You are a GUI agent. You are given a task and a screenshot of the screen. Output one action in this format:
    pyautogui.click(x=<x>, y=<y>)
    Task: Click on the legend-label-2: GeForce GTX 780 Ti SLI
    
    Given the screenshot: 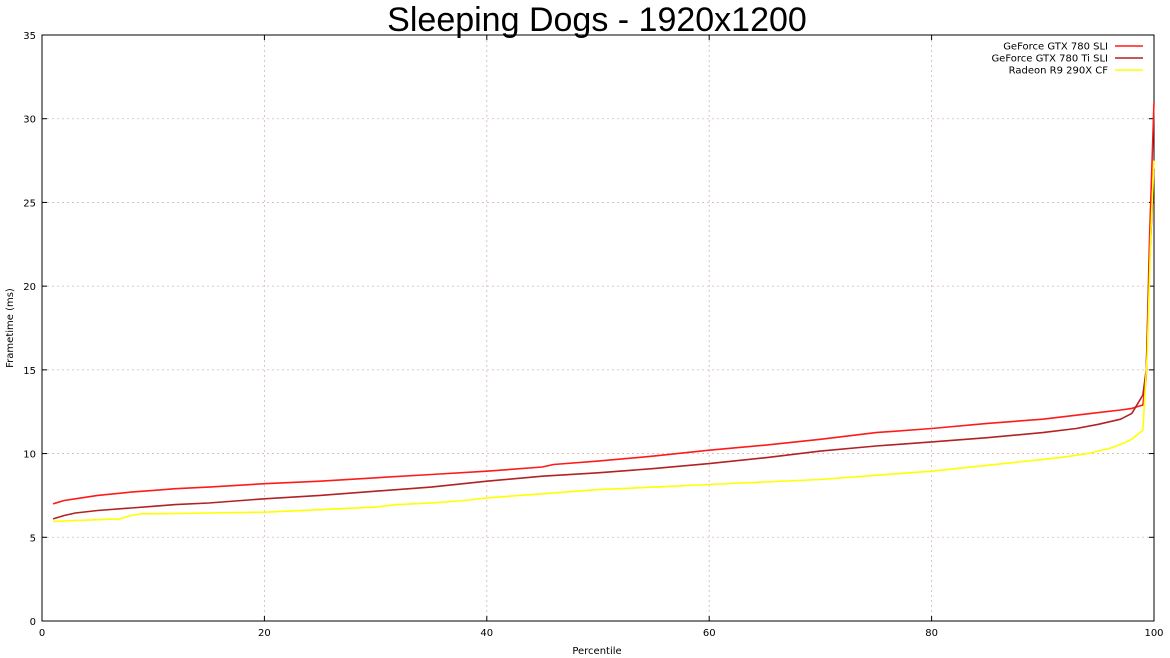 What is the action you would take?
    pyautogui.click(x=1049, y=59)
    